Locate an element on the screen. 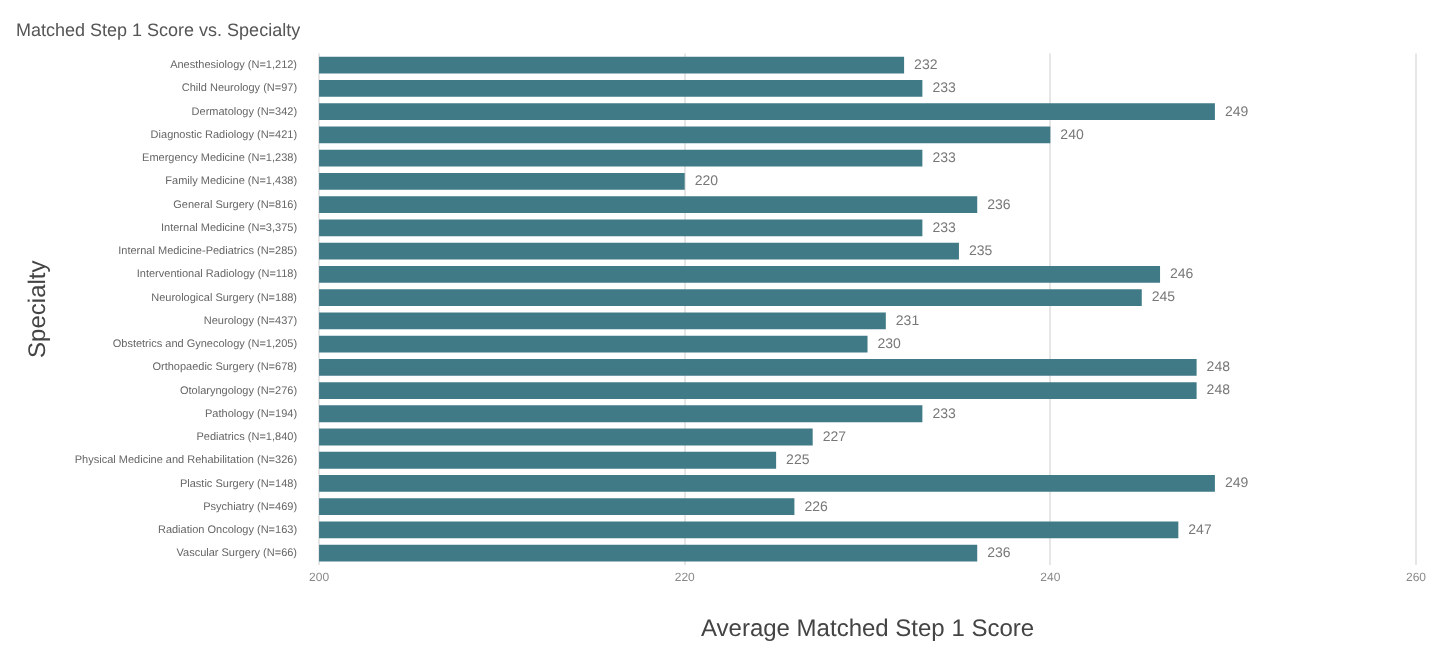 This screenshot has height=656, width=1440. x-axis-title: Average Matched Step 1 Score is located at coordinates (867, 628).